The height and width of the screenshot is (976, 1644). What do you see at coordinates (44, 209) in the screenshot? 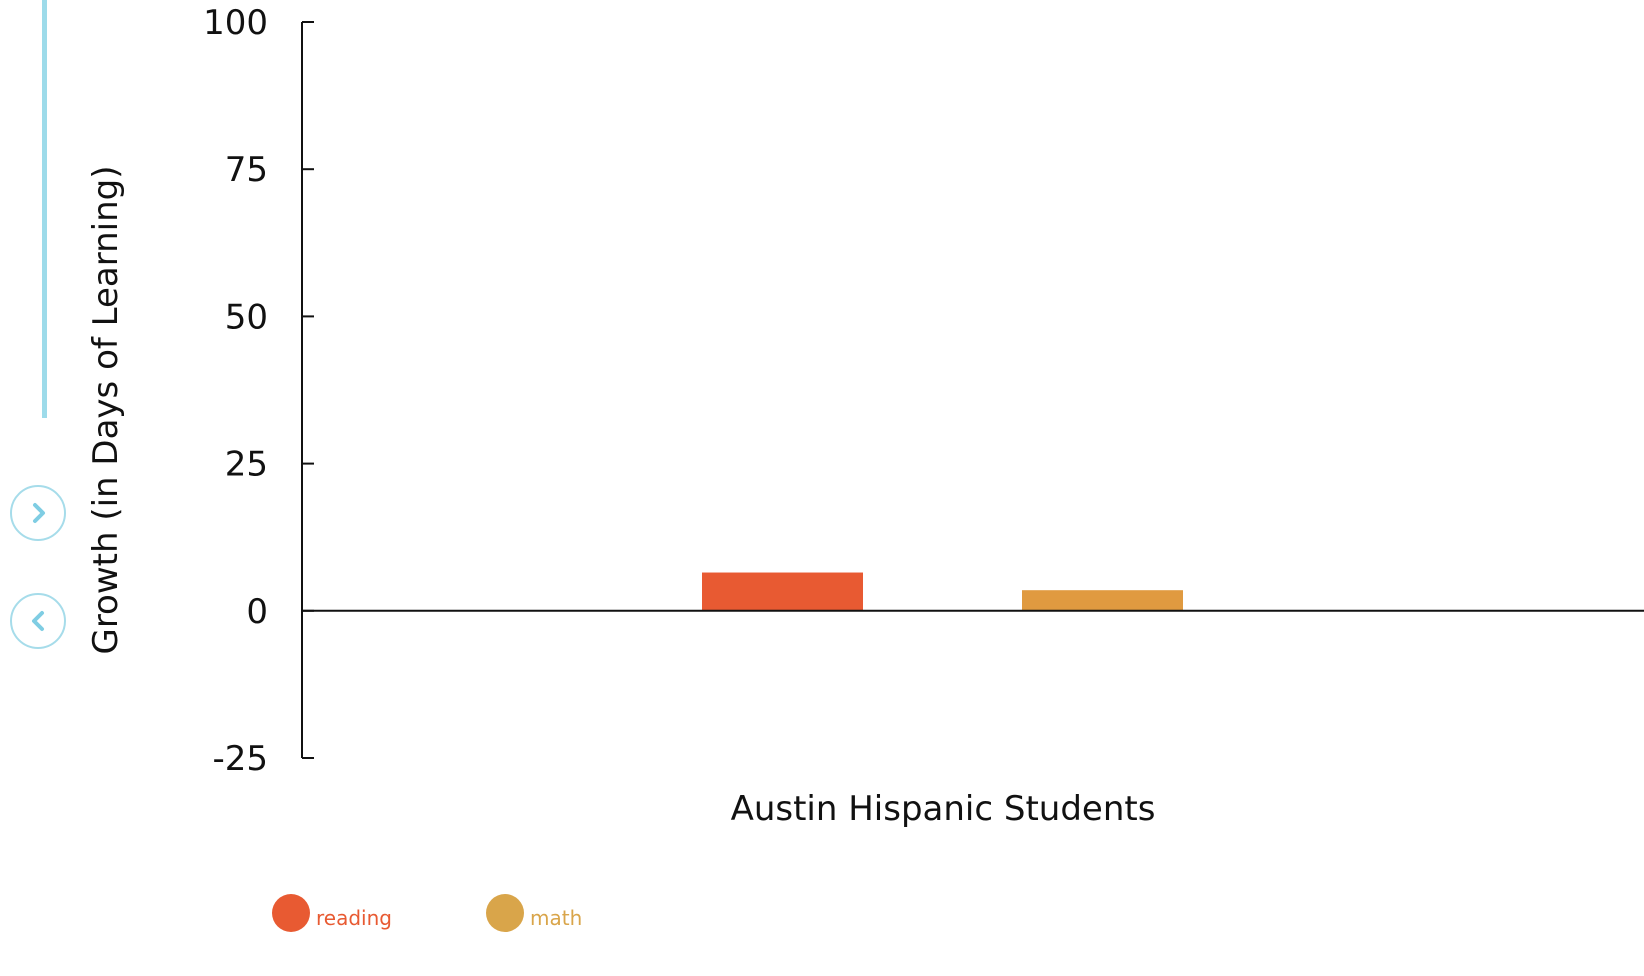
I see `sidebar-accent-line` at bounding box center [44, 209].